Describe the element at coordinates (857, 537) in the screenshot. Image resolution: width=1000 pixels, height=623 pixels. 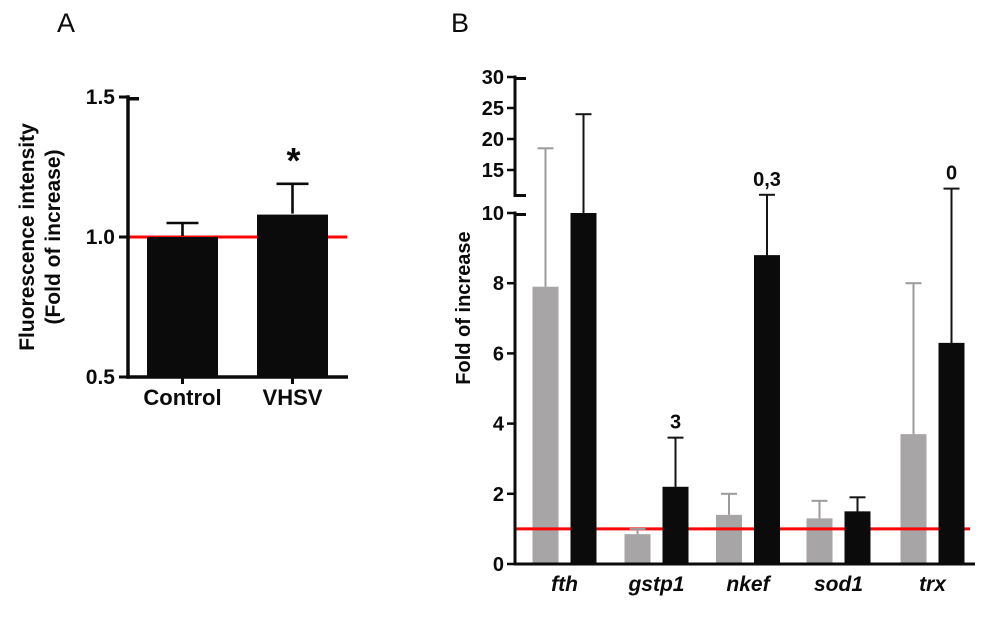
I see `panel-b-black-bar-sod1` at that location.